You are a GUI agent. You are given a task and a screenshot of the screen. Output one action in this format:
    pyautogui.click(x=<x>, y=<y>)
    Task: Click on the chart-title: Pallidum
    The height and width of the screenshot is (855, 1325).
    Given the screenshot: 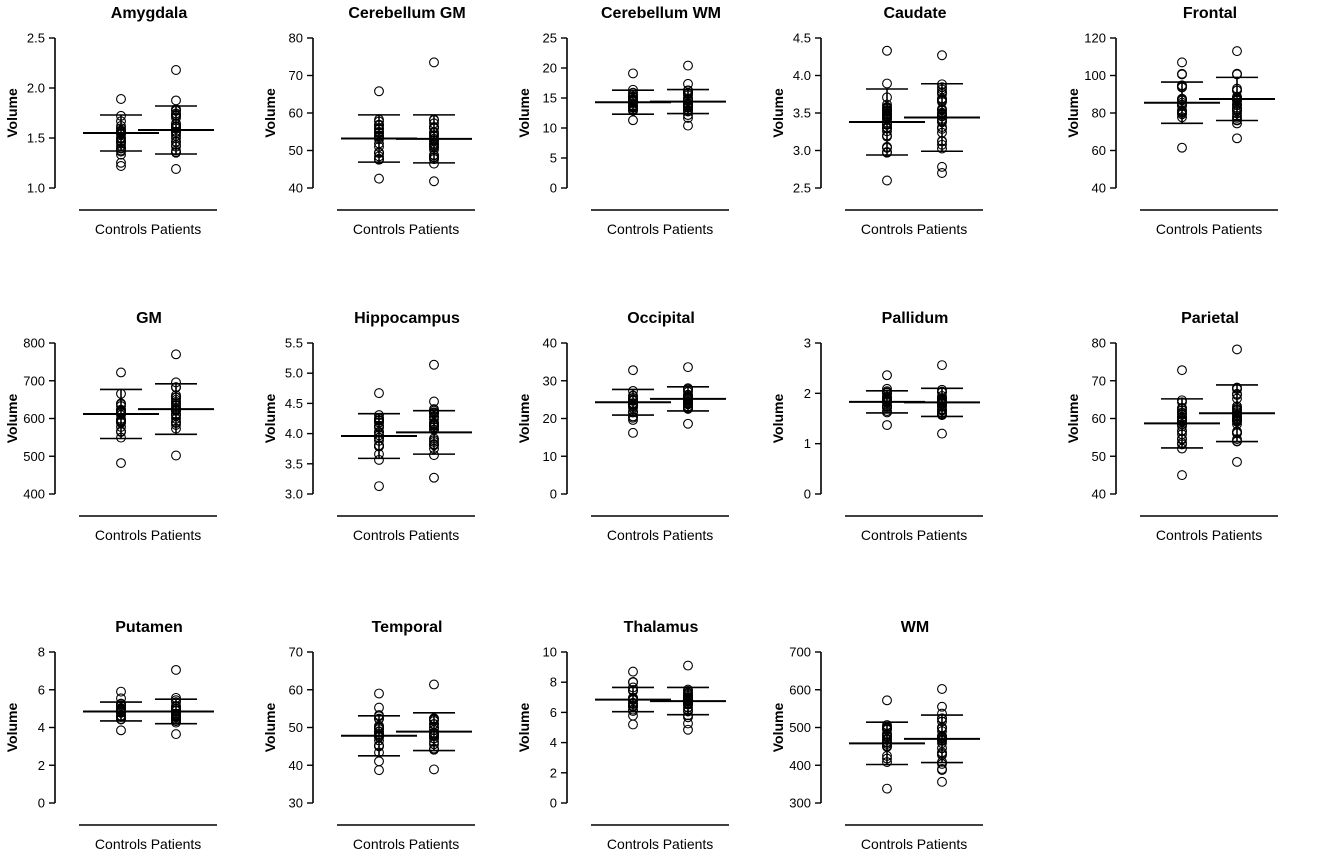 What is the action you would take?
    pyautogui.click(x=915, y=318)
    